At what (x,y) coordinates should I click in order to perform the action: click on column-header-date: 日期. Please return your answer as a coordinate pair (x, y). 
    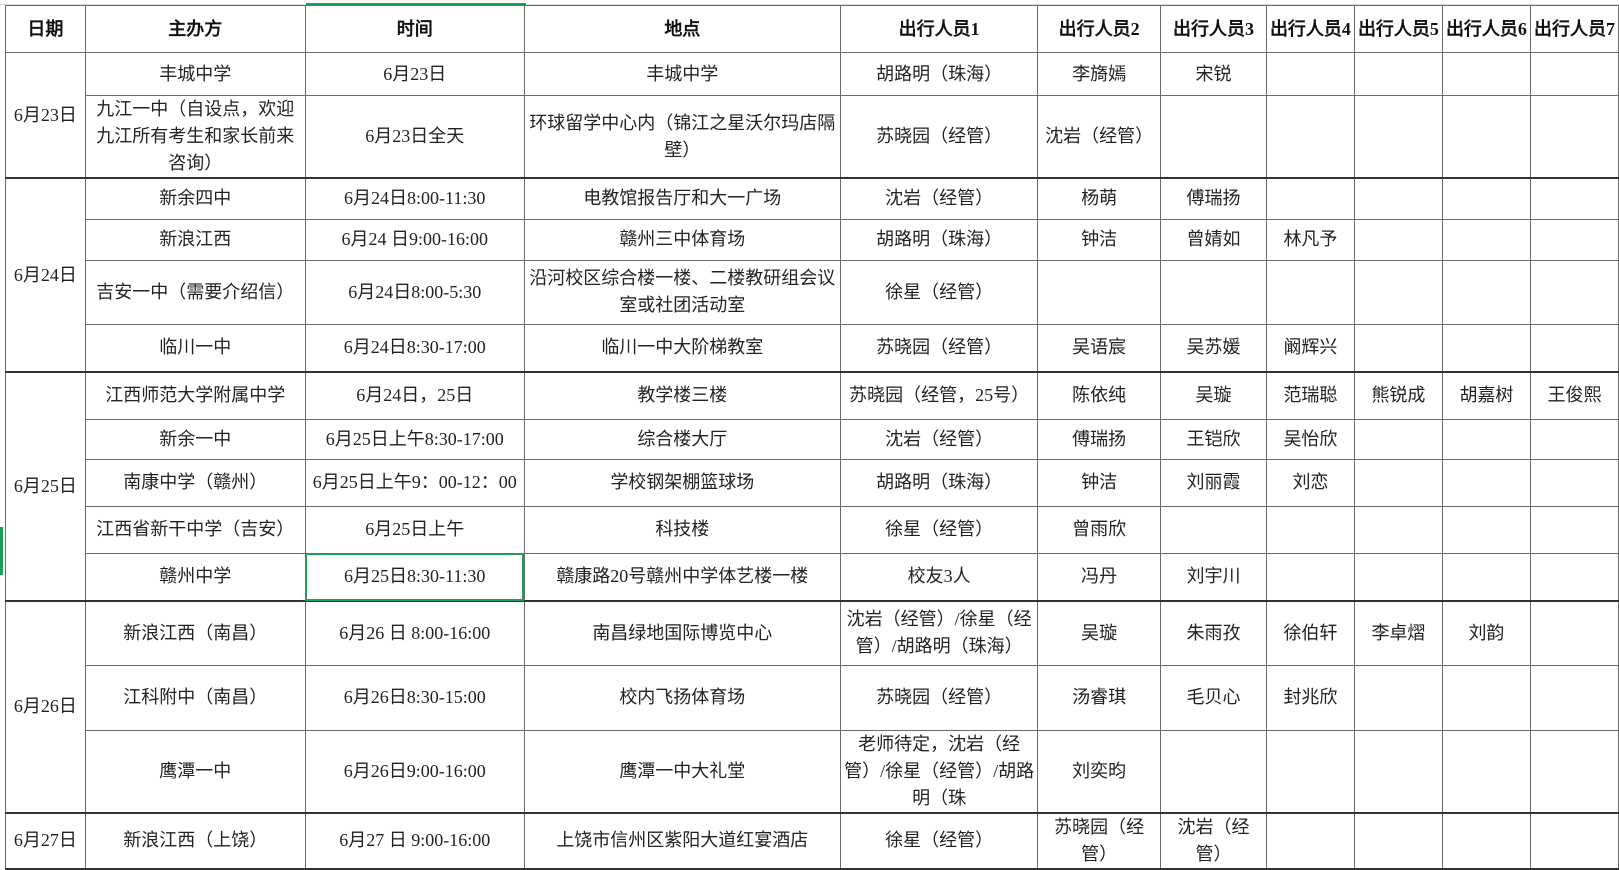
    Looking at the image, I should click on (45, 29).